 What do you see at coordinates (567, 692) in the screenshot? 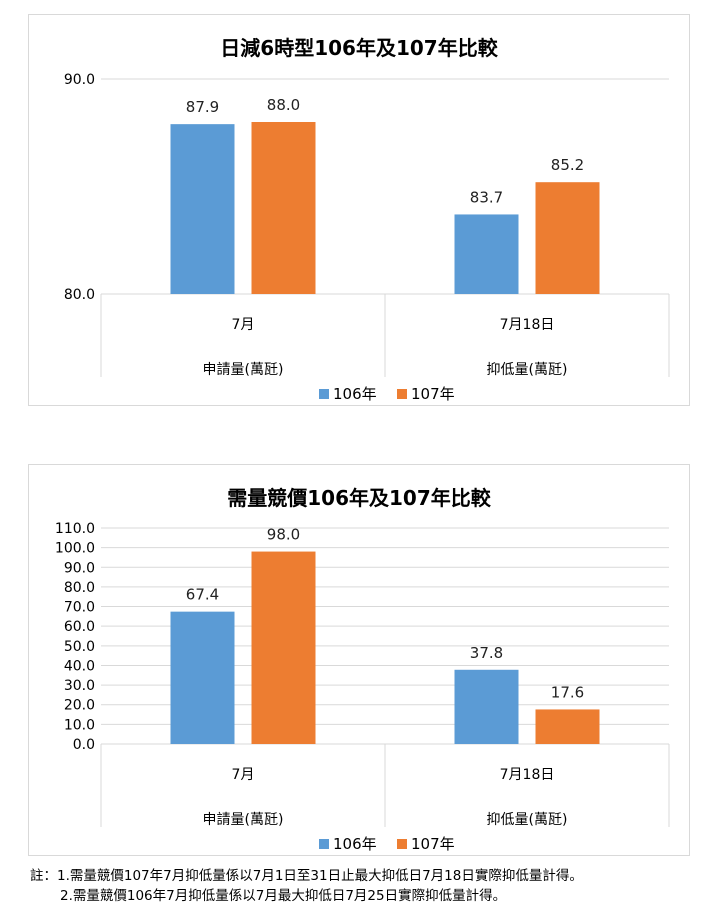
I see `data-label: 17.6` at bounding box center [567, 692].